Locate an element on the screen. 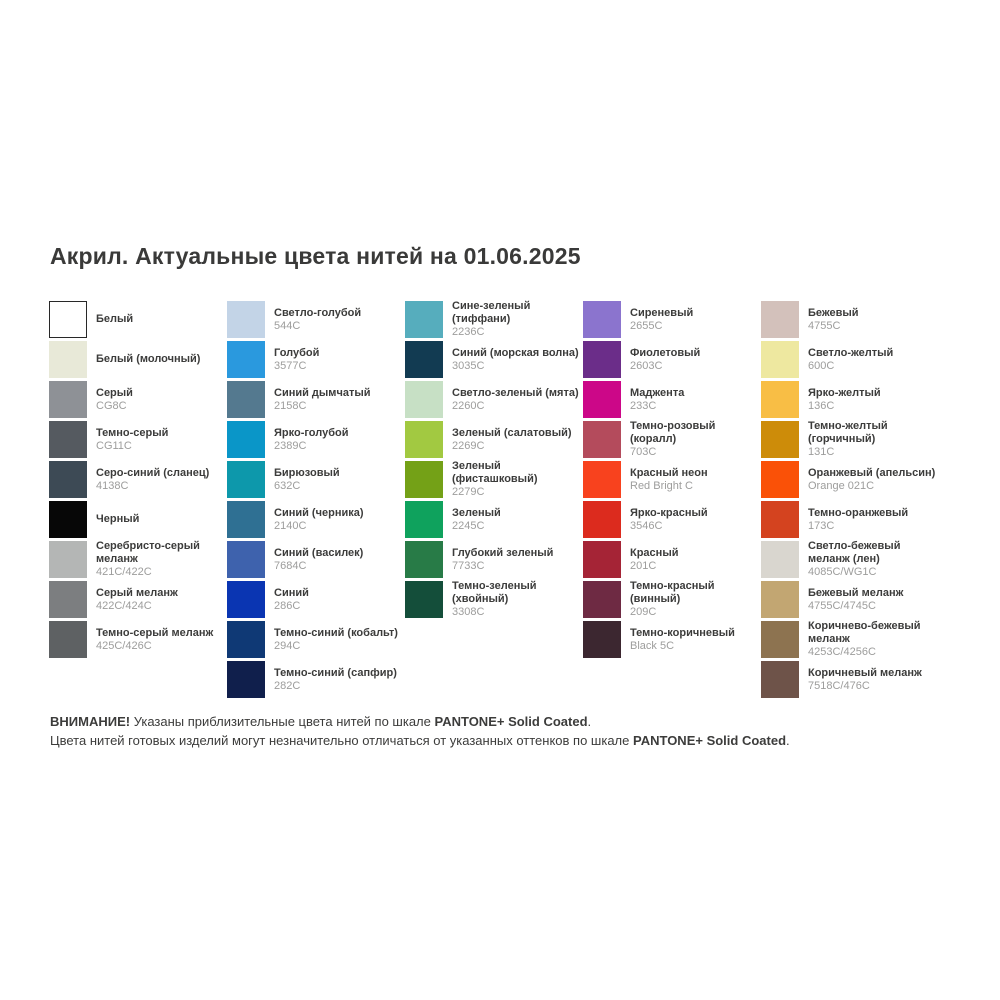  color-row: Красный 201C is located at coordinates (672, 559).